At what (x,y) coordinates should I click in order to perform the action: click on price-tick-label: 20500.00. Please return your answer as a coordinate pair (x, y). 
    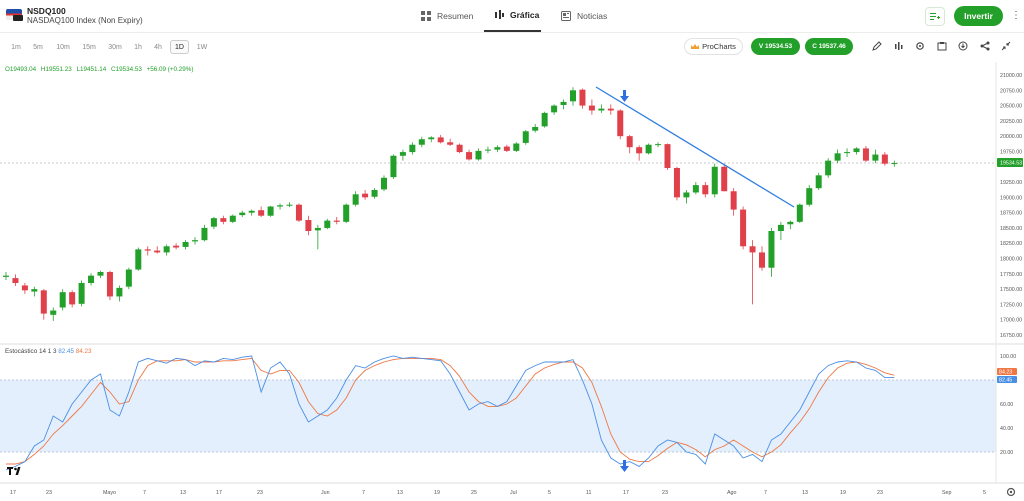
    Looking at the image, I should click on (1011, 107).